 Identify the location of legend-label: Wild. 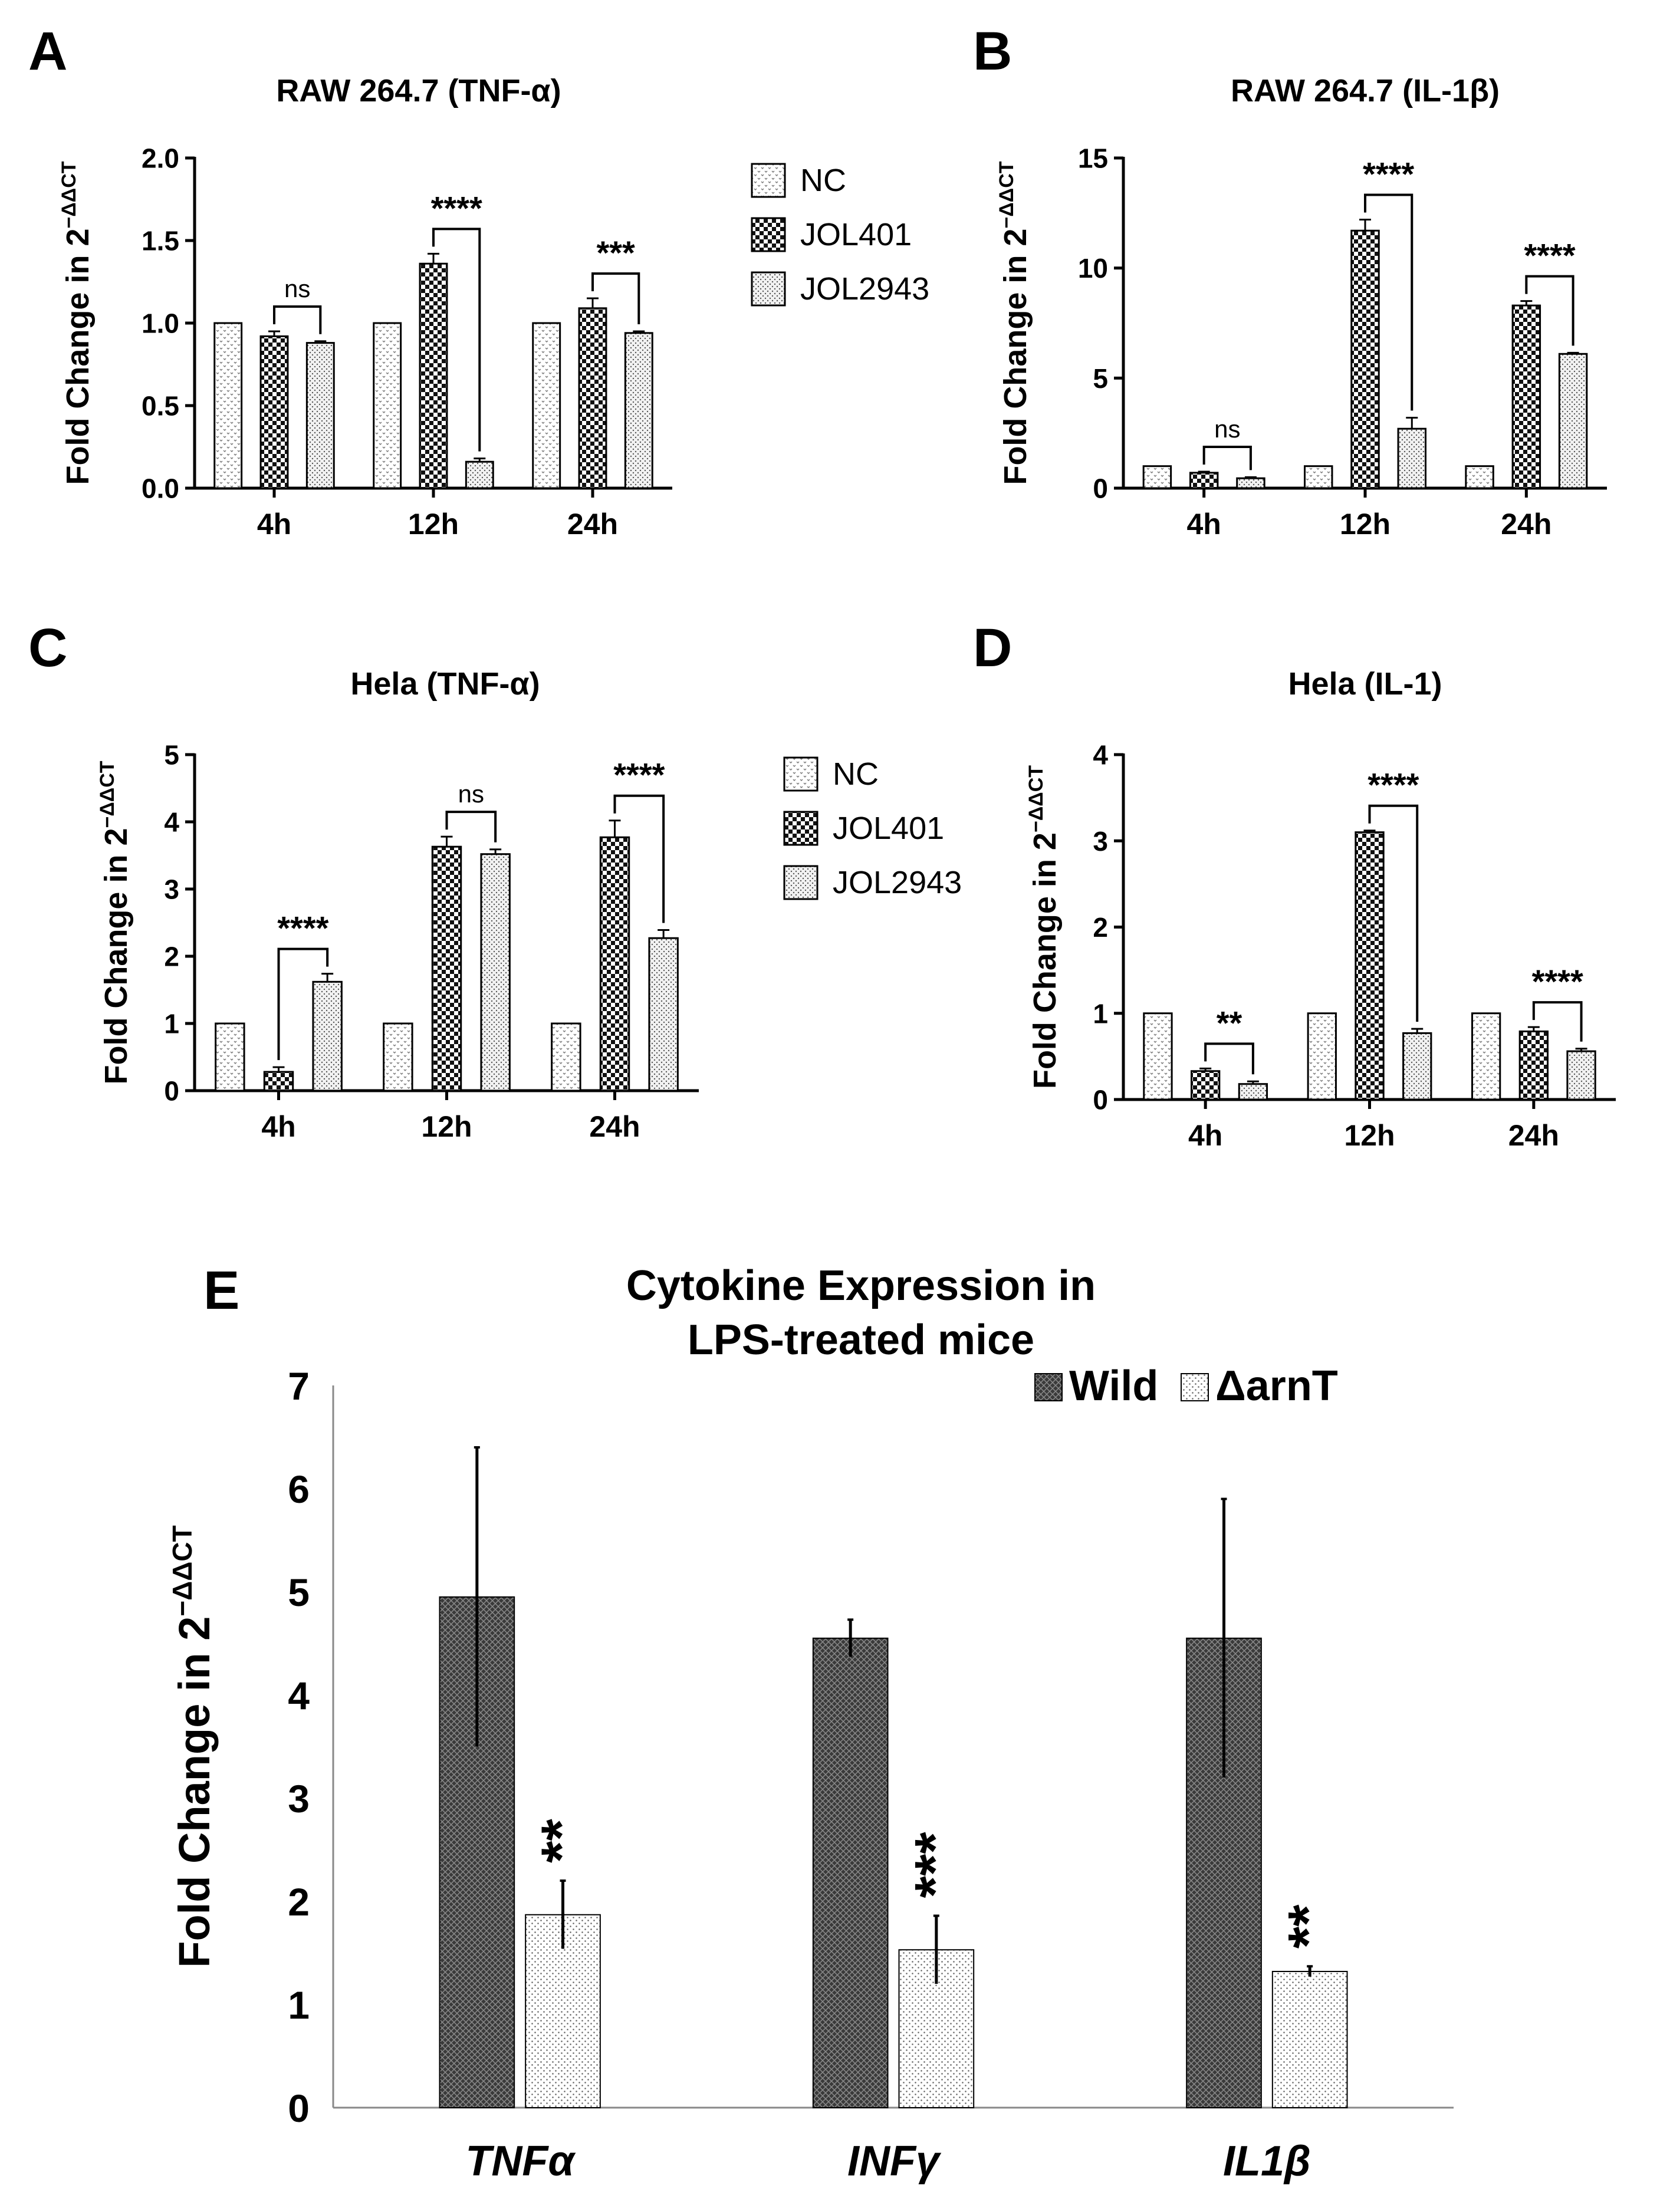
(1113, 1386).